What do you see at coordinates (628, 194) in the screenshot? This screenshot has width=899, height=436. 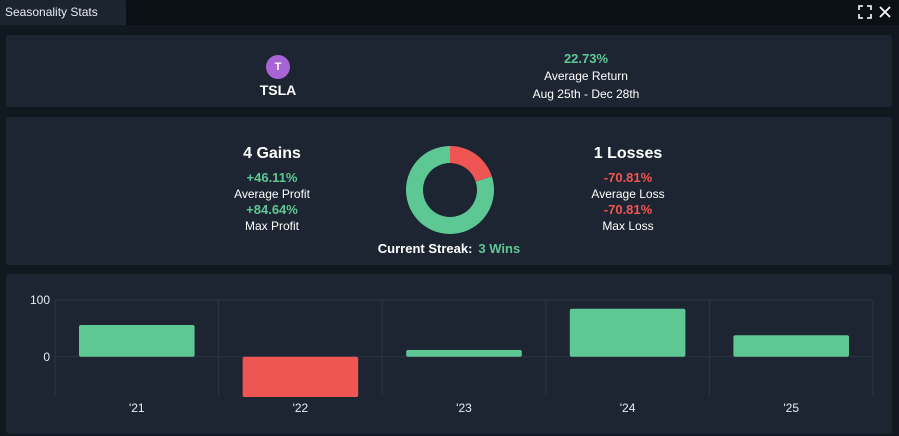 I see `average-loss-label: Average Loss` at bounding box center [628, 194].